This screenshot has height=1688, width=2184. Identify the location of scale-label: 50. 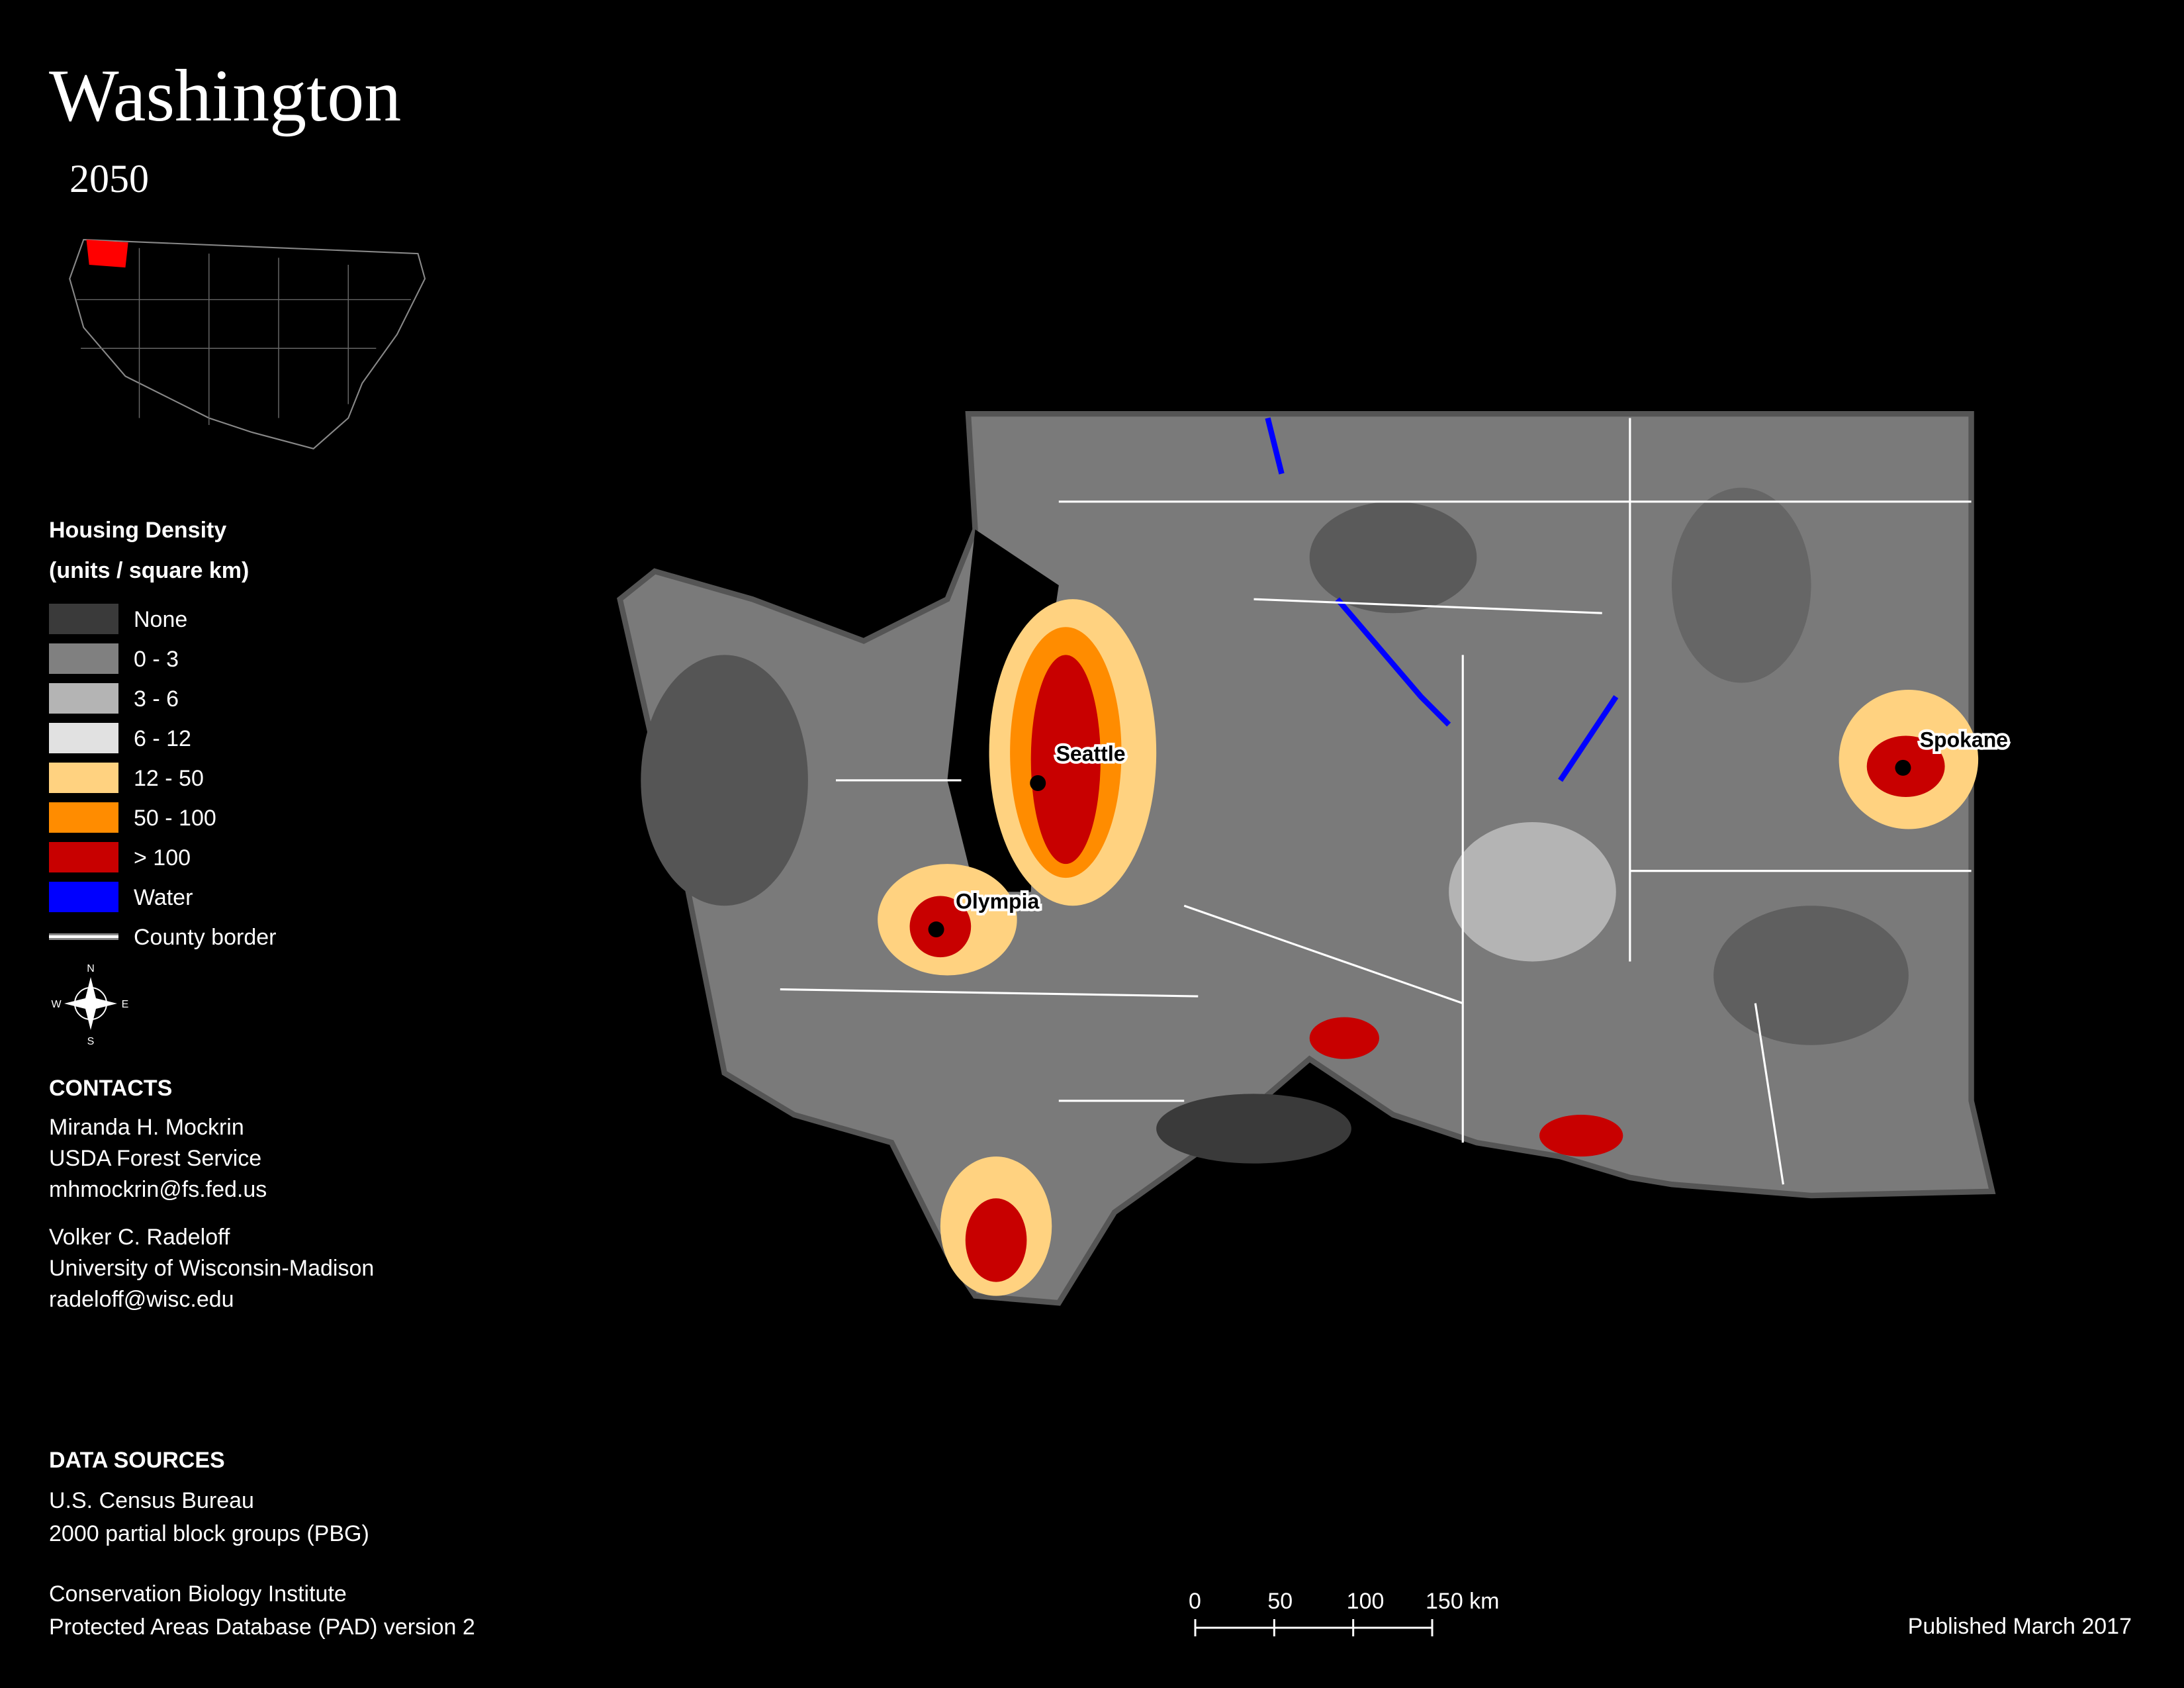
(1280, 1601).